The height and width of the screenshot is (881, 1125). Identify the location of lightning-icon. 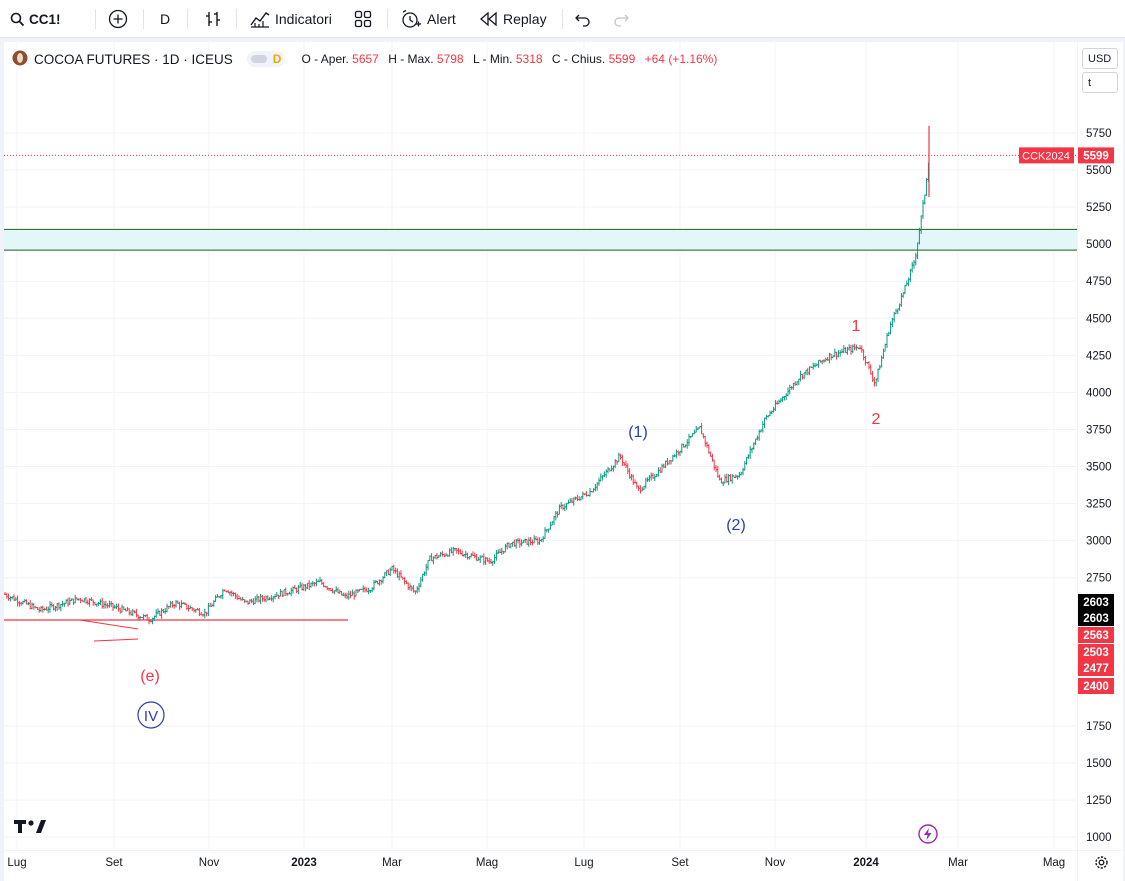
(928, 836).